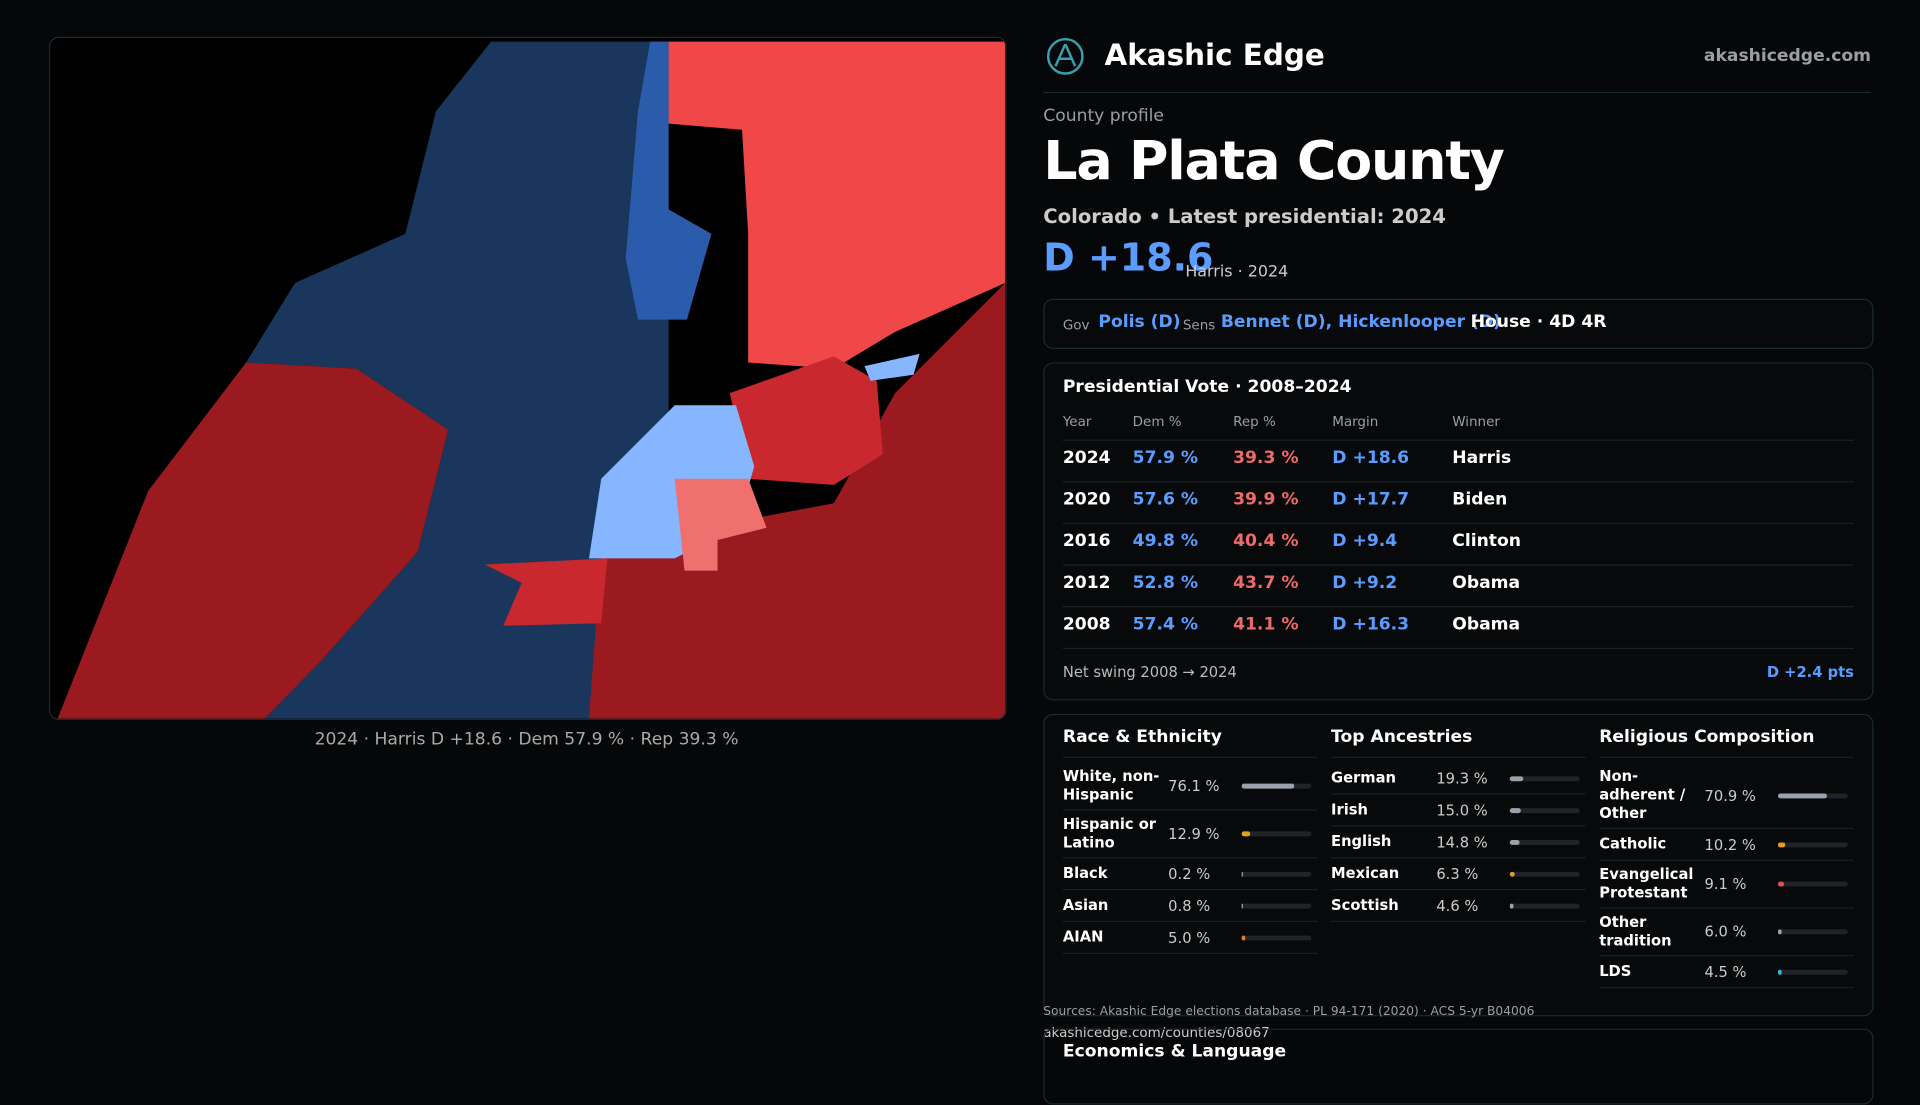 Image resolution: width=1920 pixels, height=1105 pixels. What do you see at coordinates (1741, 795) in the screenshot?
I see `demo-value: 70.9 %` at bounding box center [1741, 795].